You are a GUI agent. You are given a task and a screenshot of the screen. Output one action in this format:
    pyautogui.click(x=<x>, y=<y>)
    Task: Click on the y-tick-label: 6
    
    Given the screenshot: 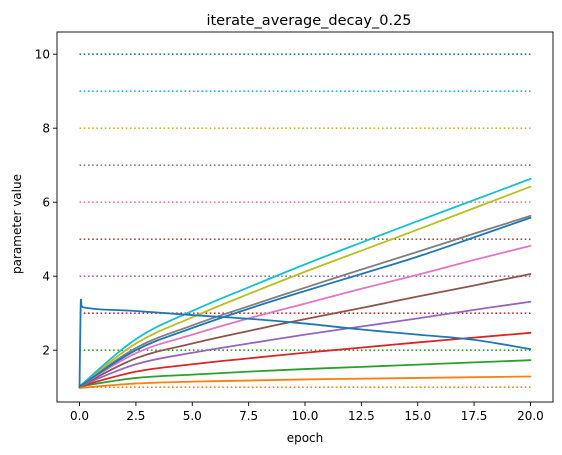 What is the action you would take?
    pyautogui.click(x=46, y=203)
    